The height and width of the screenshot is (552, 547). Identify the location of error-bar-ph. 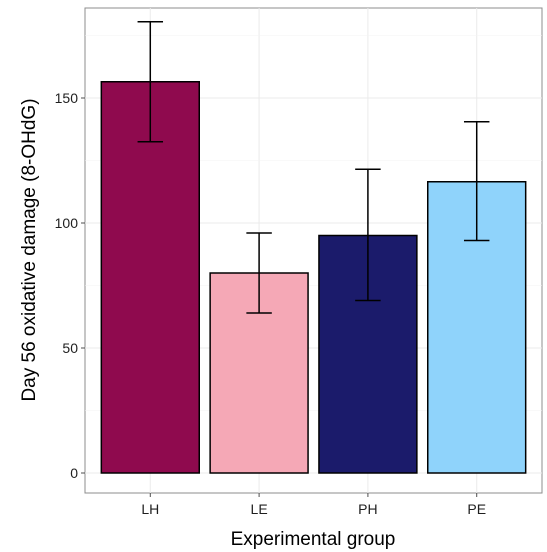
(368, 235).